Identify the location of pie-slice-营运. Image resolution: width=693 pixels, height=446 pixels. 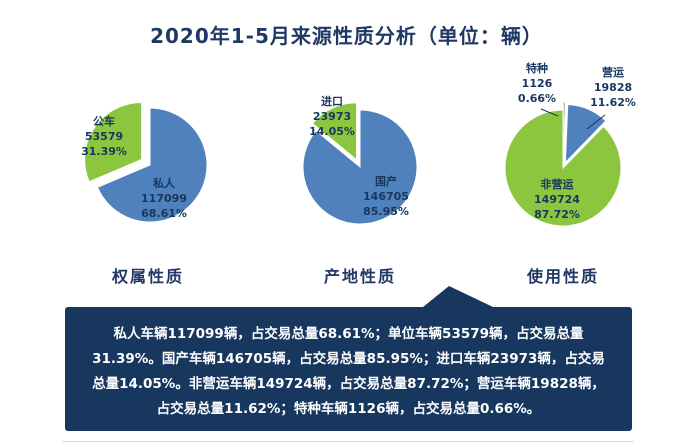
(585, 134).